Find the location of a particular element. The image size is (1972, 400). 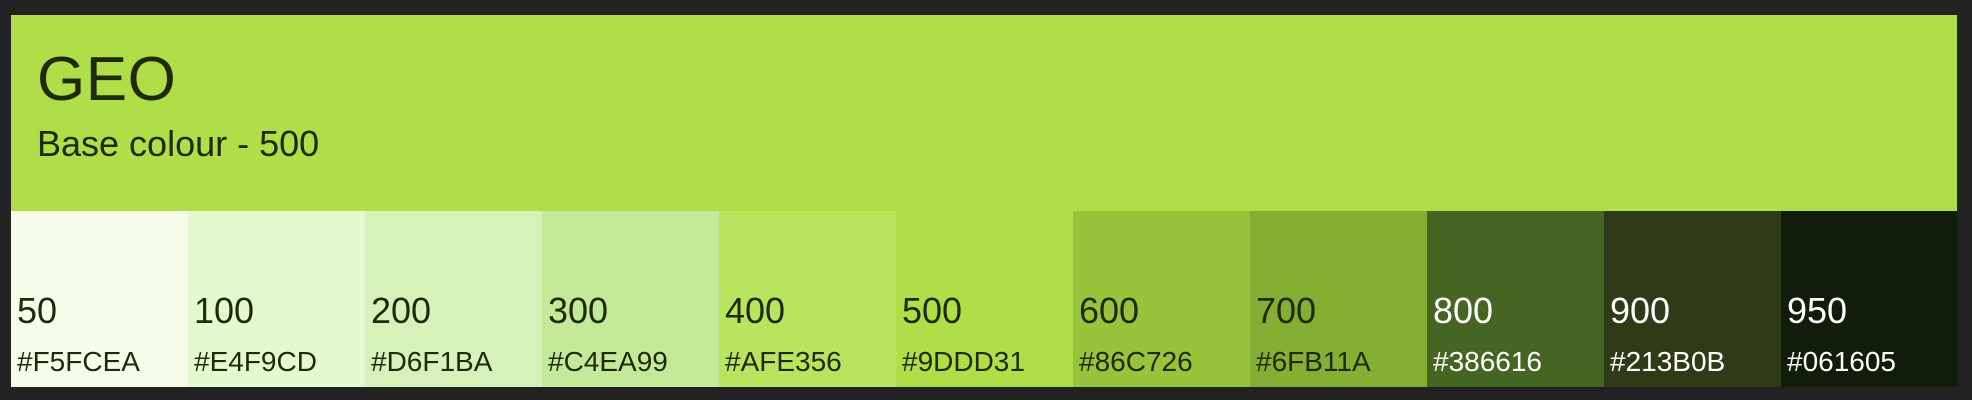

swatch-shade-label: 300 is located at coordinates (578, 310).